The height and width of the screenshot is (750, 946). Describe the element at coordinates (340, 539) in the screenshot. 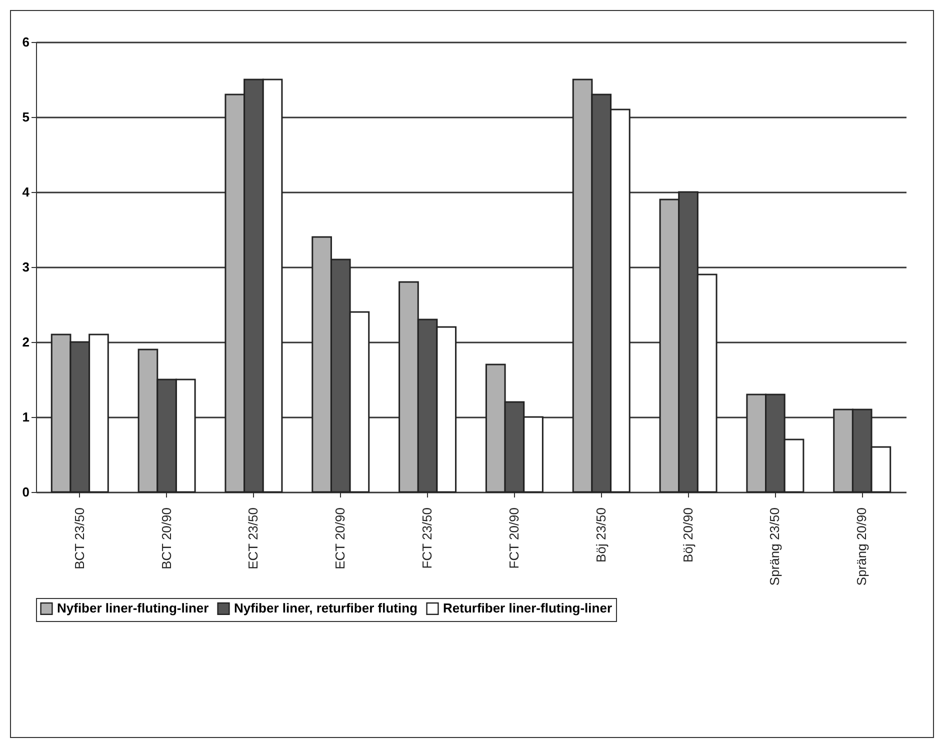

I see `x-tick-label: ECT 20/90` at that location.